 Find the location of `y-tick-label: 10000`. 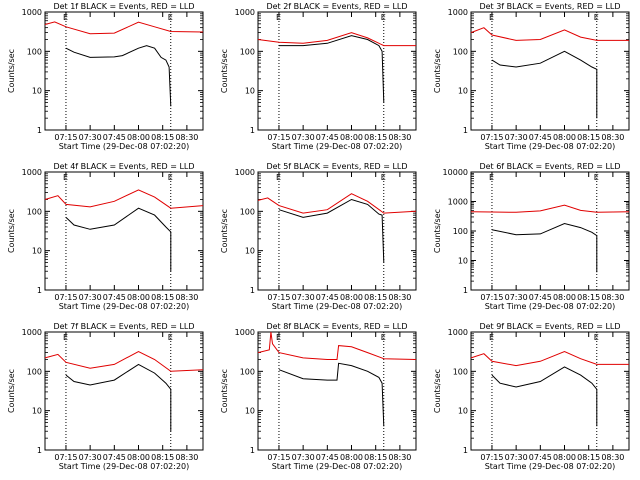

y-tick-label: 10000 is located at coordinates (455, 172).